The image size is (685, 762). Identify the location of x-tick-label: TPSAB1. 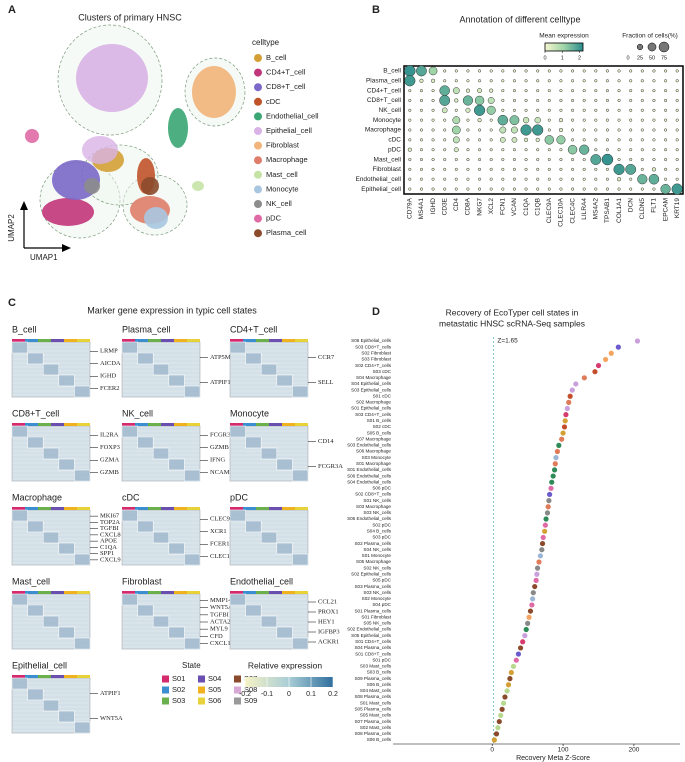
(607, 210).